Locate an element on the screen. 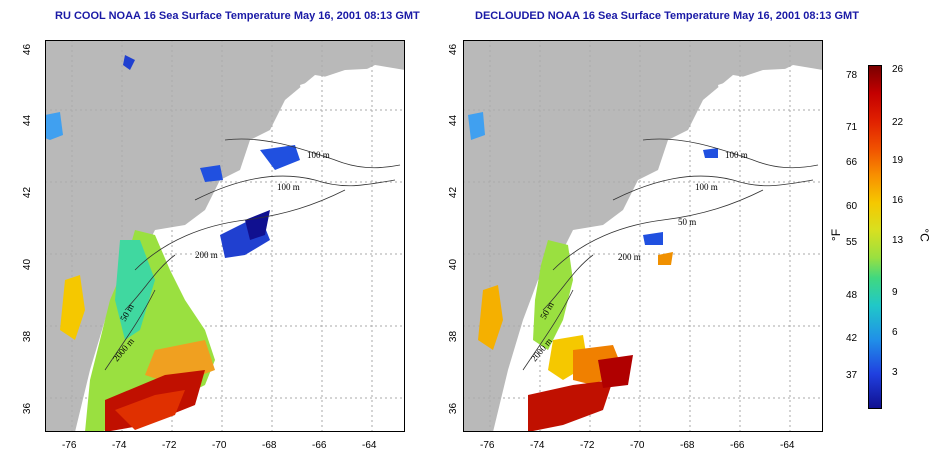  left-xtick-6: -66 is located at coordinates (319, 445).